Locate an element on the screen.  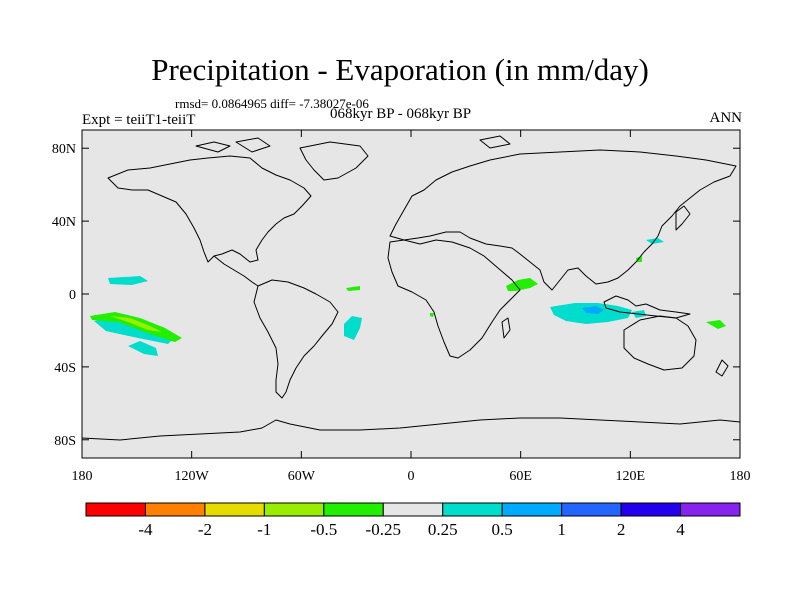
anomaly-patch-south-pacific-core is located at coordinates (136, 324).